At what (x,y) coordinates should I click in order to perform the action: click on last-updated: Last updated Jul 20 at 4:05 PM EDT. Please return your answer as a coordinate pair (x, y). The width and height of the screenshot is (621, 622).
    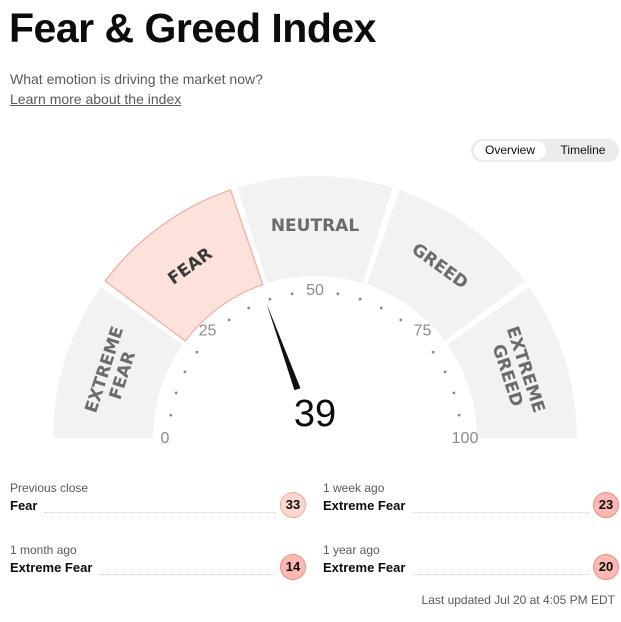
    Looking at the image, I should click on (518, 600).